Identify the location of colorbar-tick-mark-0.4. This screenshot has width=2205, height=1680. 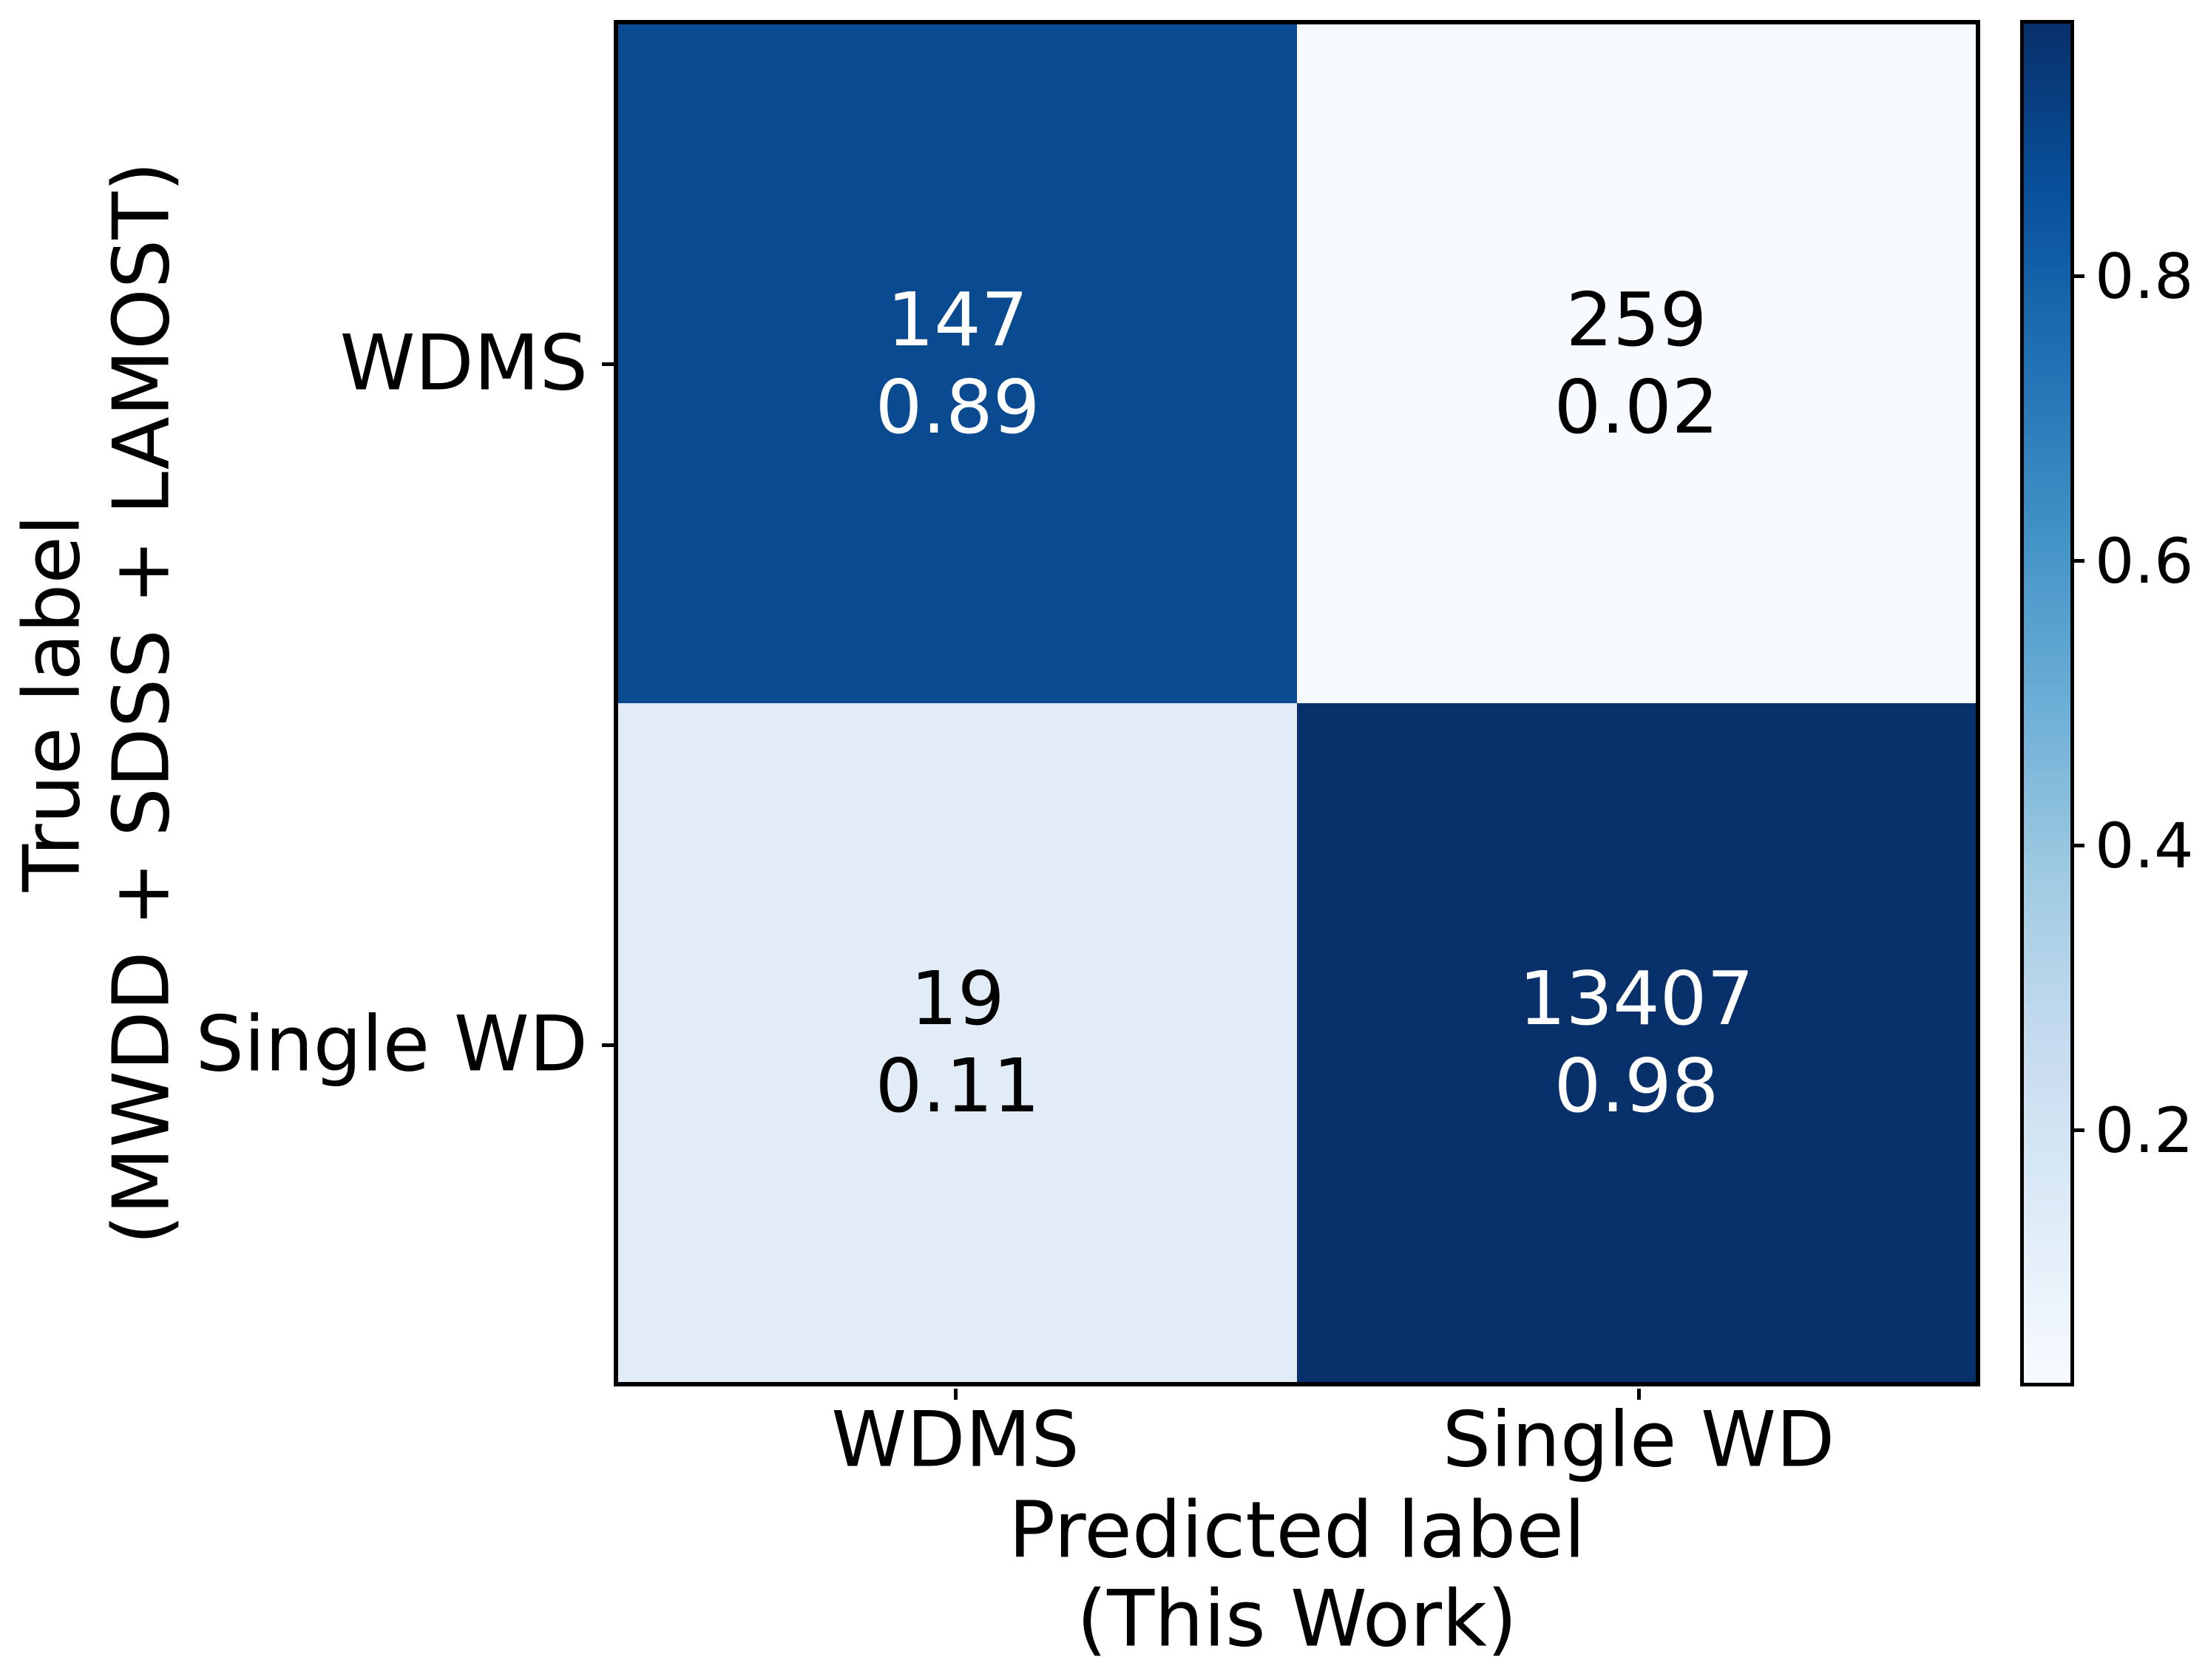
(2078, 845).